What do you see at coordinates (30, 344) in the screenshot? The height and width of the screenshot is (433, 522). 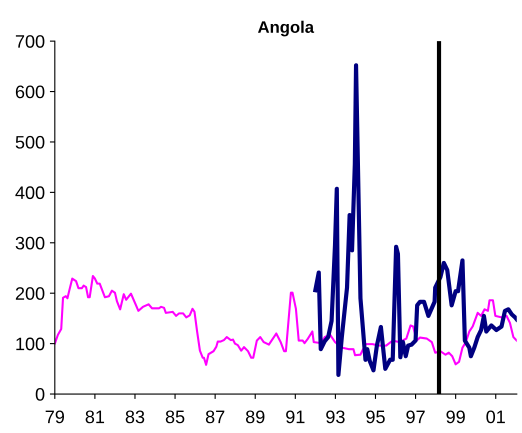 I see `y-tick-label: 100` at bounding box center [30, 344].